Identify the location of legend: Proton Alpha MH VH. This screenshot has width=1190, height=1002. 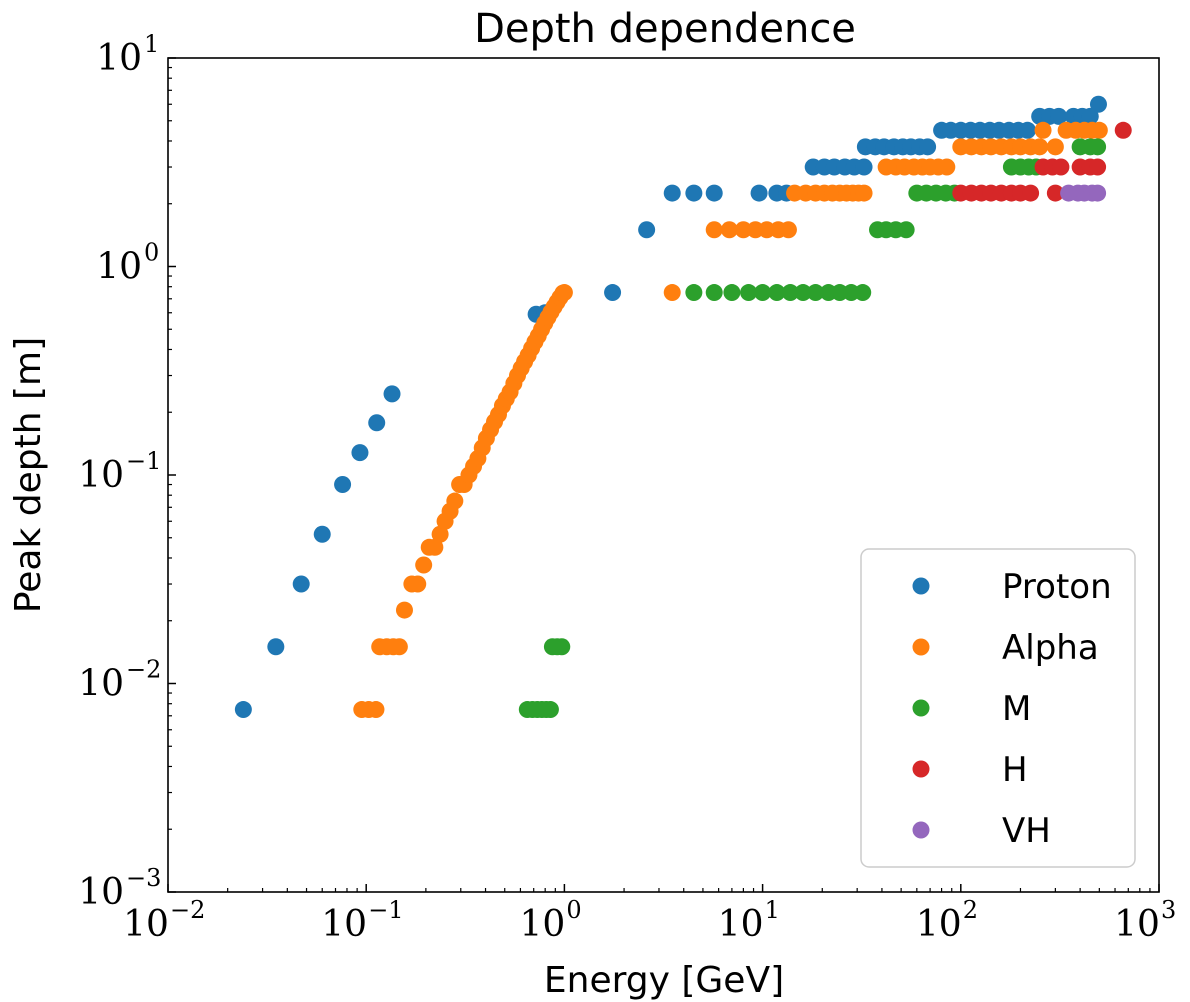
(998, 708).